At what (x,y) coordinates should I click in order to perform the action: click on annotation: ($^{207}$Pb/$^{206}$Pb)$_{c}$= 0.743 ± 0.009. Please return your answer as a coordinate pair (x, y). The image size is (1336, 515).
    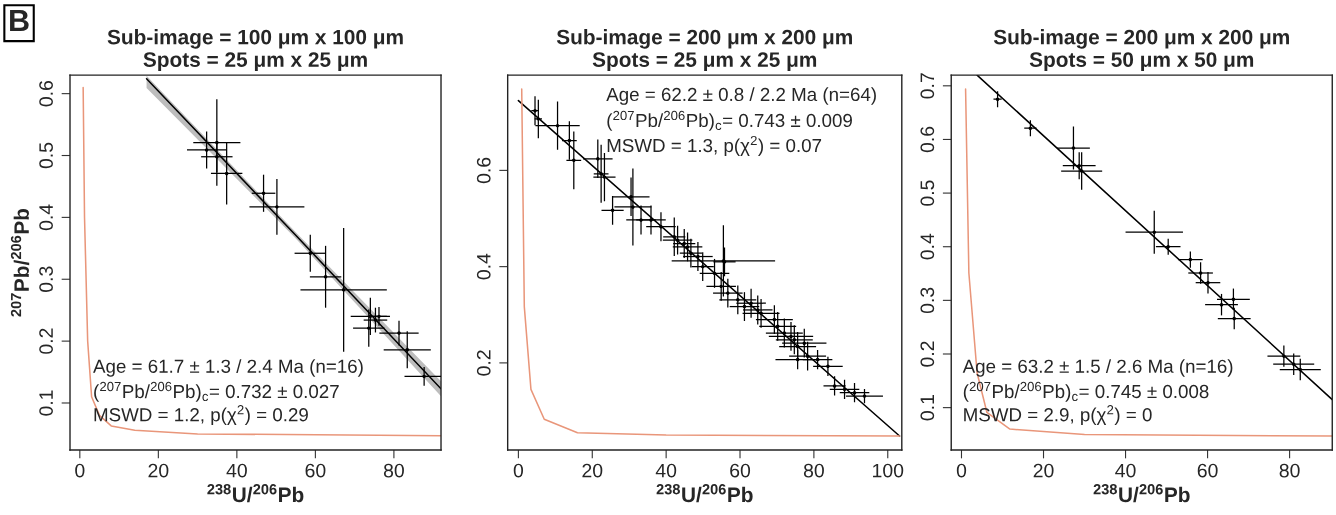
    Looking at the image, I should click on (729, 120).